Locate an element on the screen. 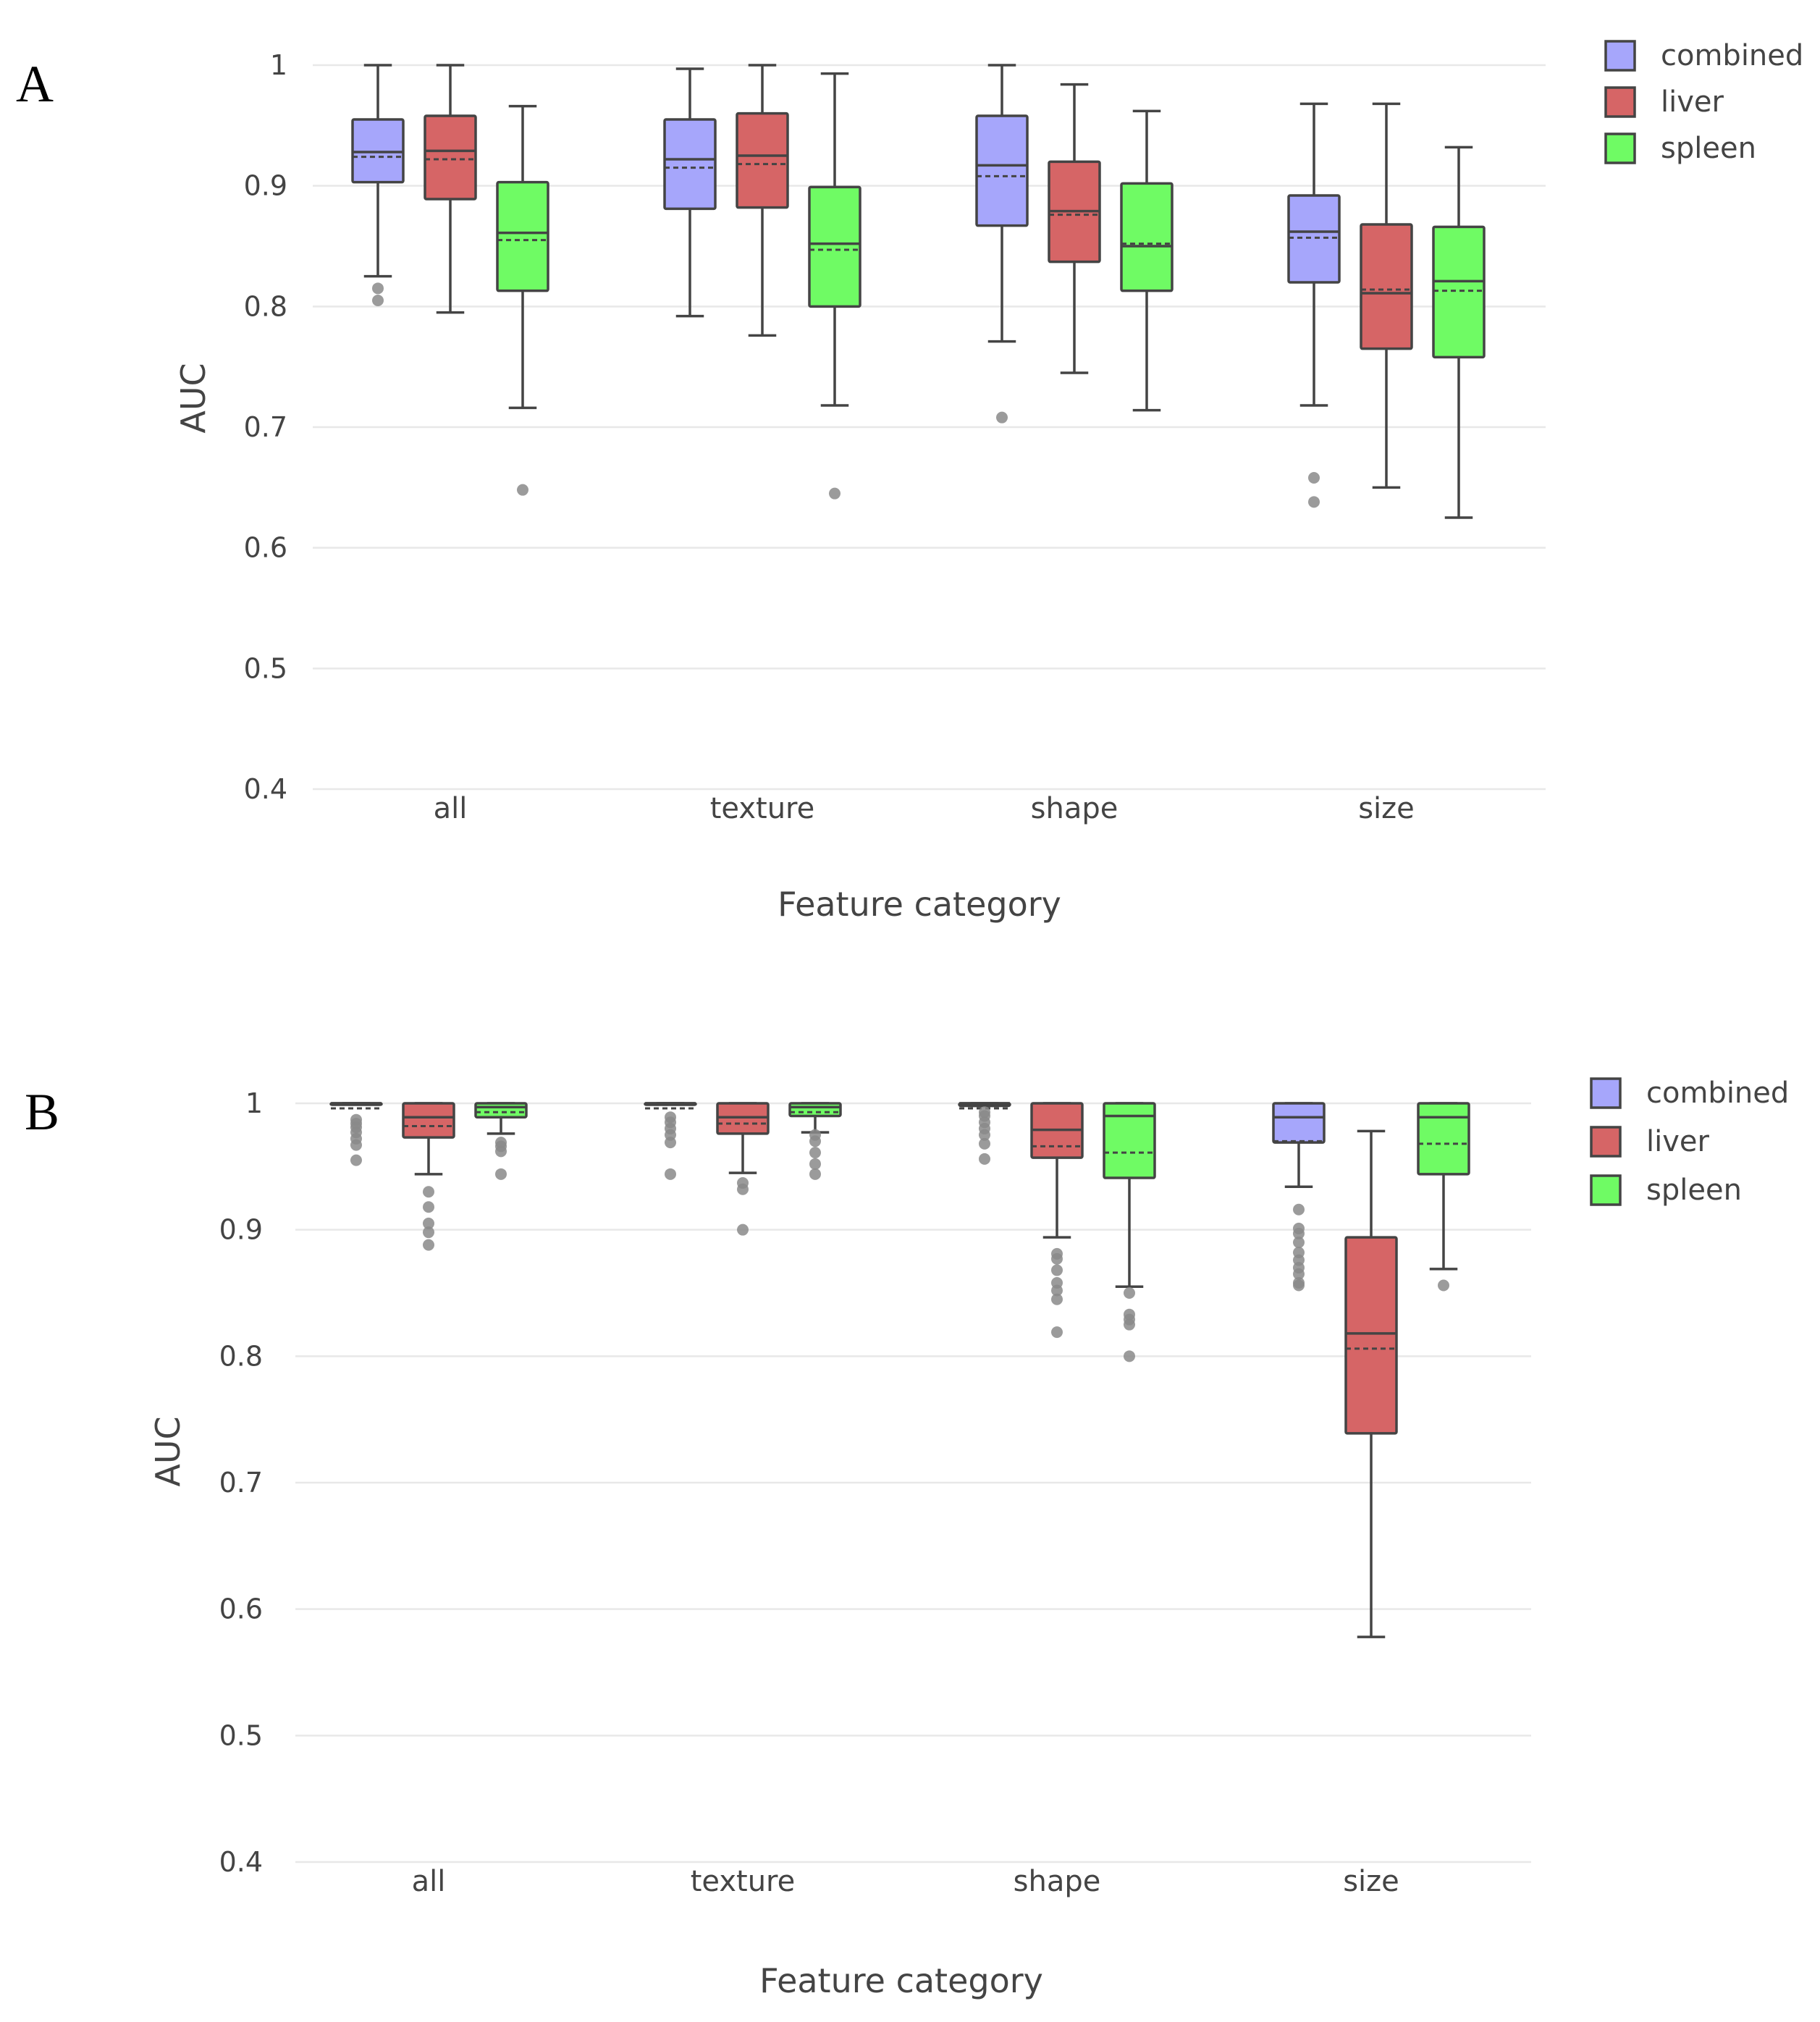 The height and width of the screenshot is (2022, 1820). legend-swatch-combined is located at coordinates (1620, 56).